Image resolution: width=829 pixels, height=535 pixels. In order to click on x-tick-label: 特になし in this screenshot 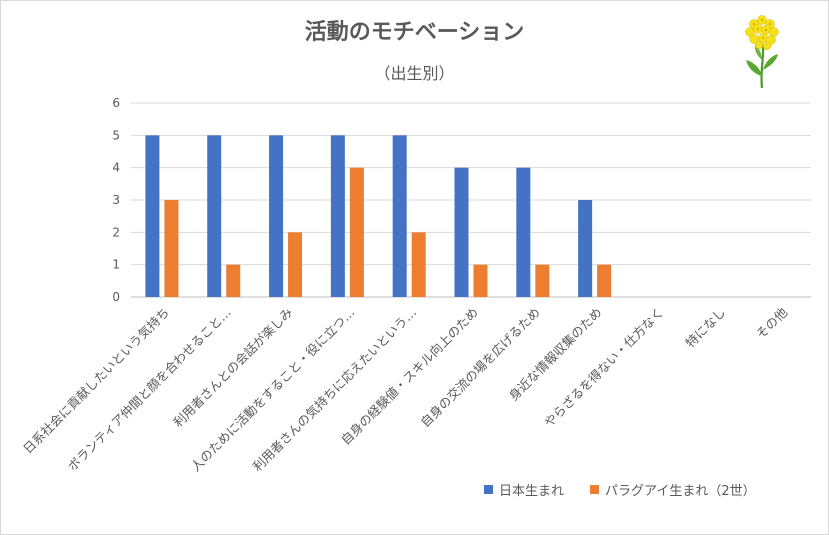, I will do `click(705, 328)`.